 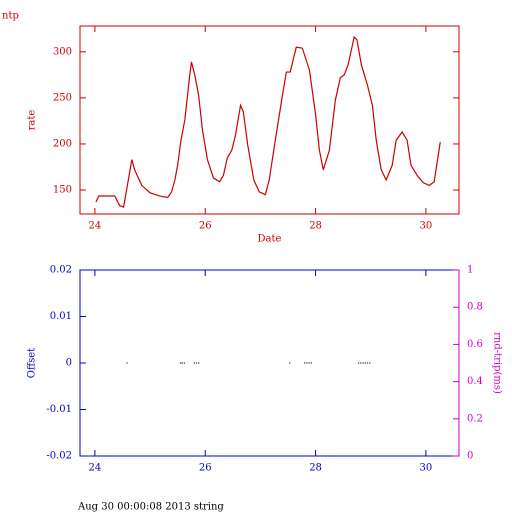 What do you see at coordinates (32, 363) in the screenshot?
I see `y-axis-label: Offset` at bounding box center [32, 363].